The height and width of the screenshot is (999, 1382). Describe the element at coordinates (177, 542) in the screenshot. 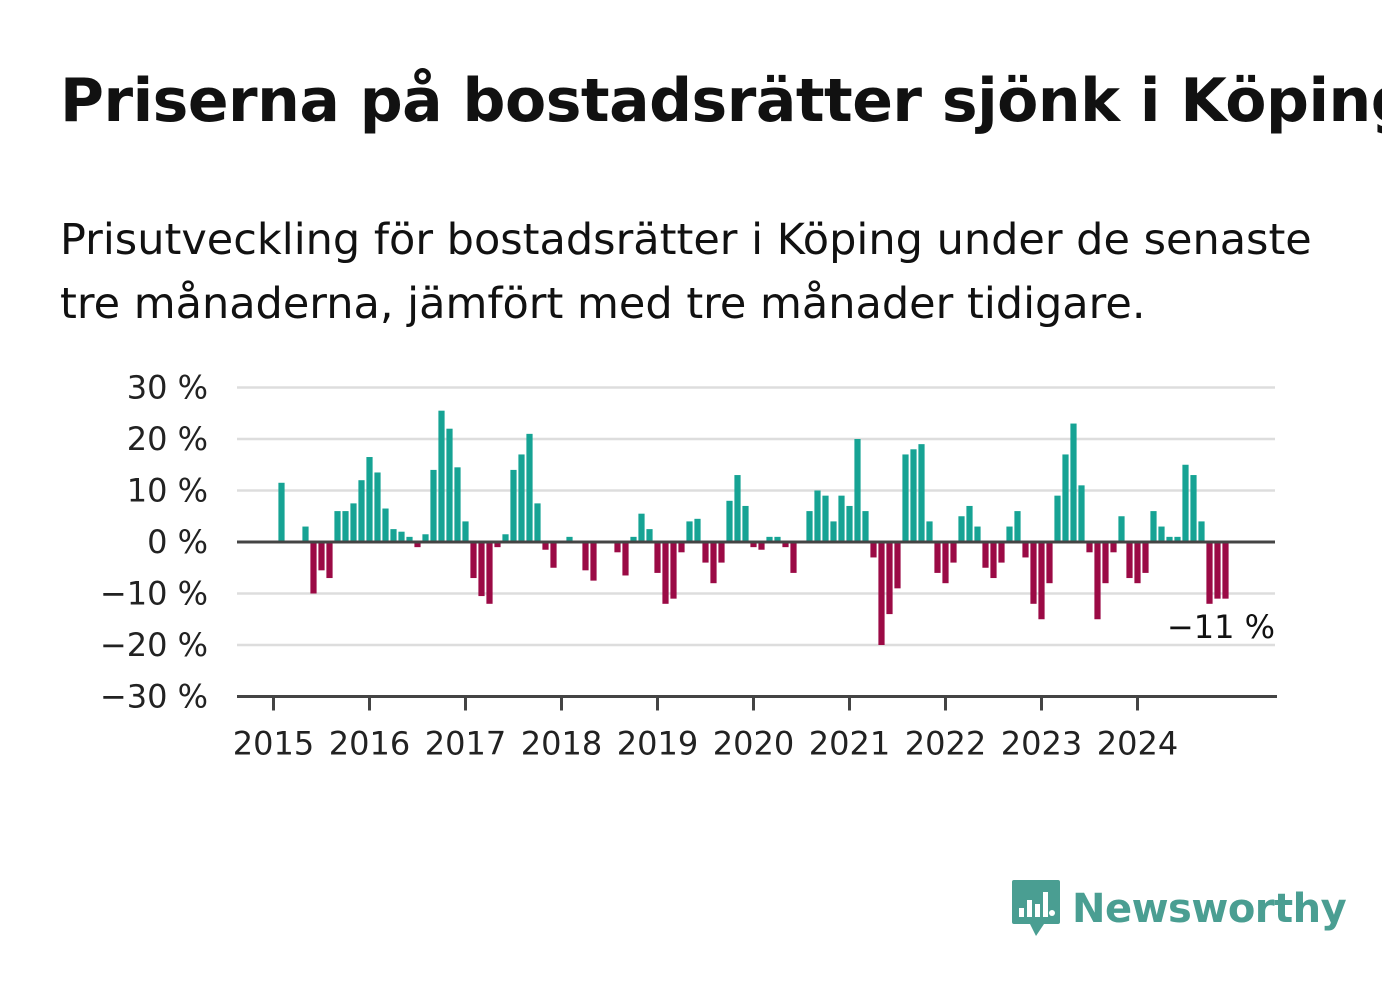

I see `y-tick-label: 0 %` at that location.